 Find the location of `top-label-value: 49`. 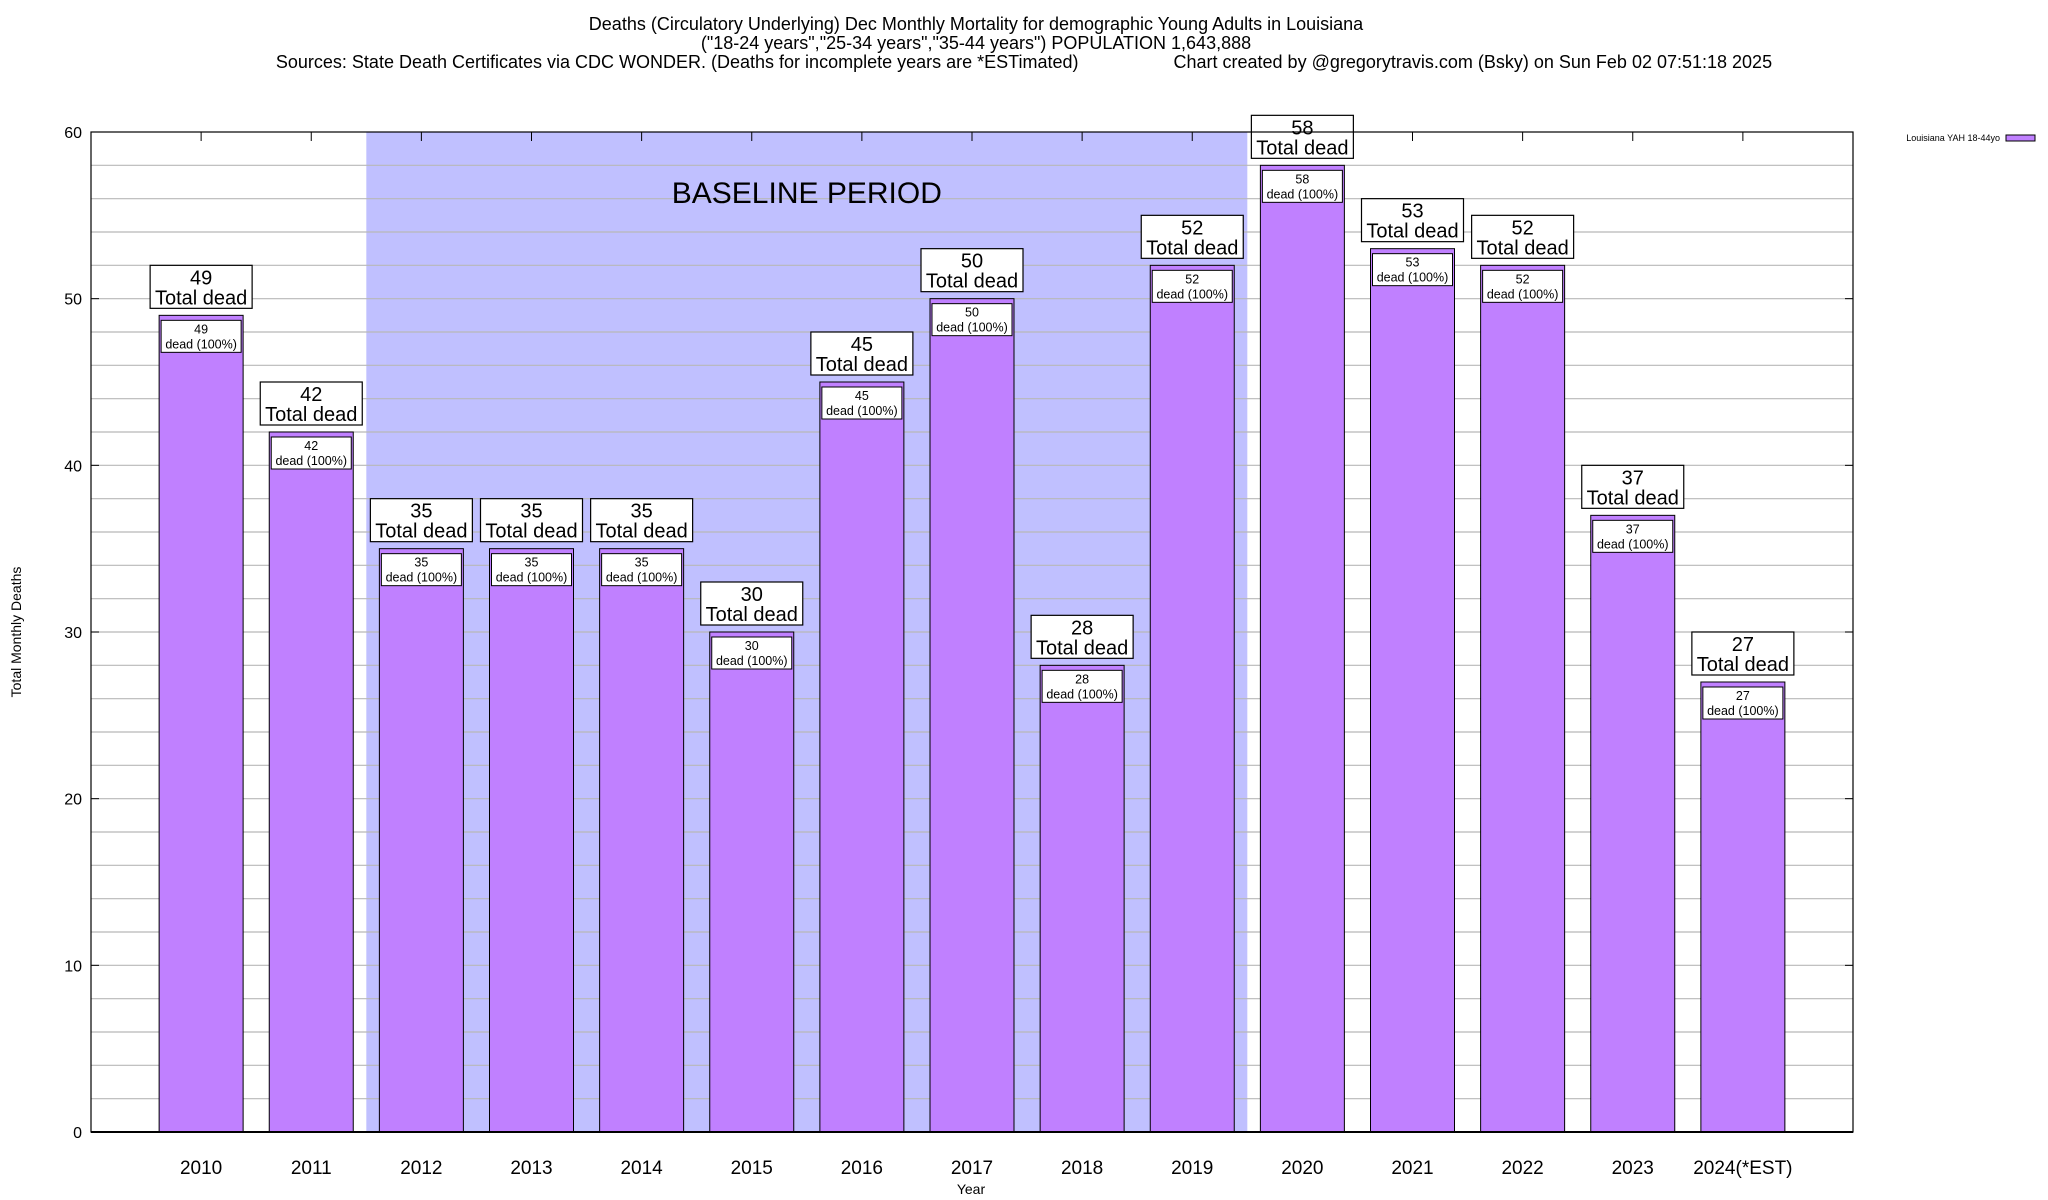

top-label-value: 49 is located at coordinates (201, 278).